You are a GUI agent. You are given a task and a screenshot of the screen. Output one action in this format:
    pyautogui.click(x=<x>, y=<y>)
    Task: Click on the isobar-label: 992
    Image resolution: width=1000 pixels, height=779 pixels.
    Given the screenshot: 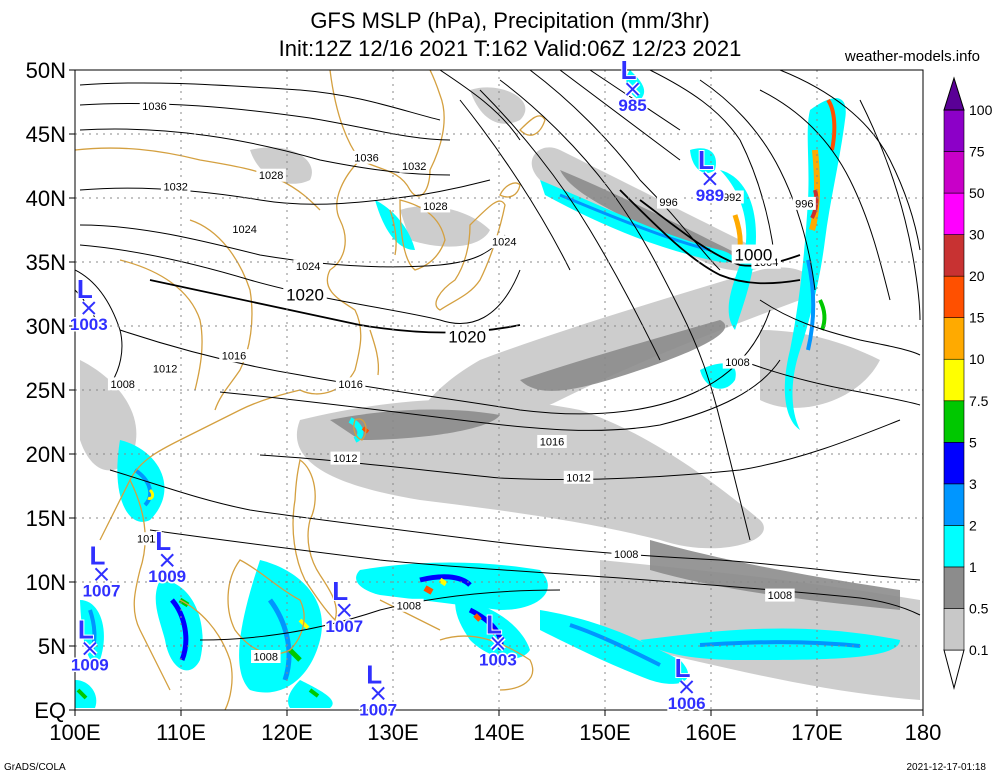 What is the action you would take?
    pyautogui.click(x=732, y=198)
    